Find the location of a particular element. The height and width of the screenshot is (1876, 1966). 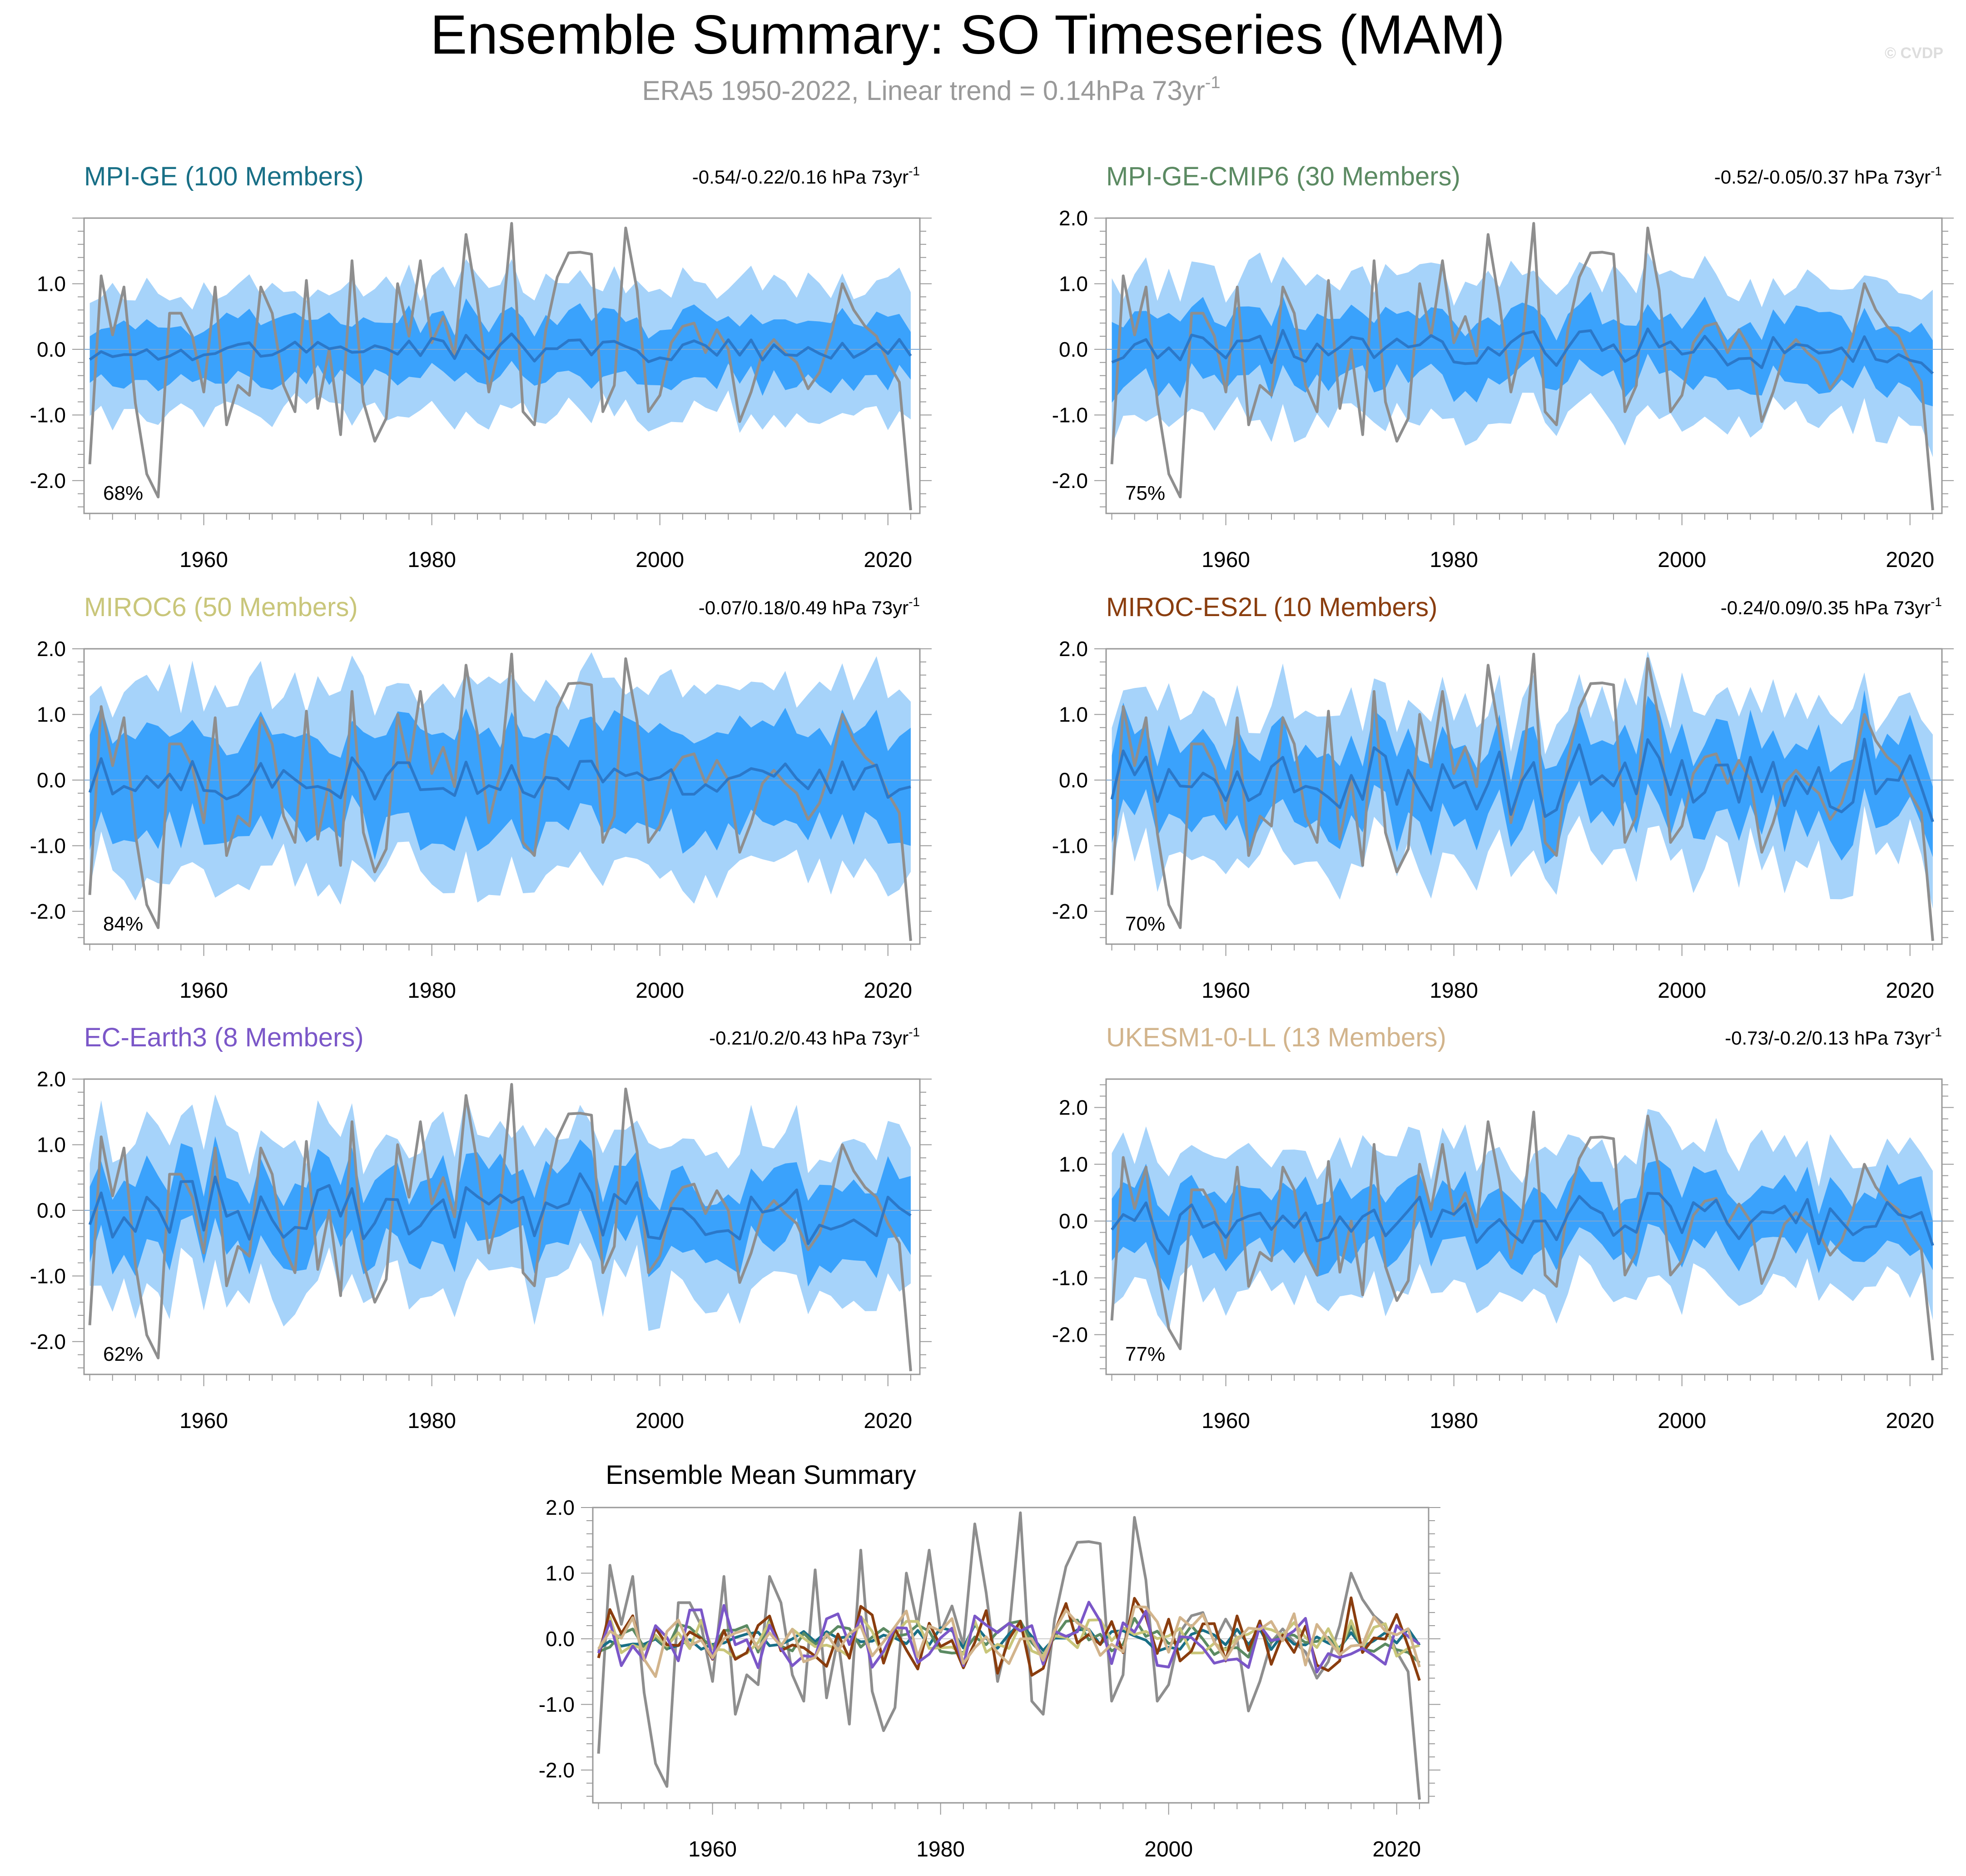

mpi-ge-cmip6-observation-line is located at coordinates (1522, 367).